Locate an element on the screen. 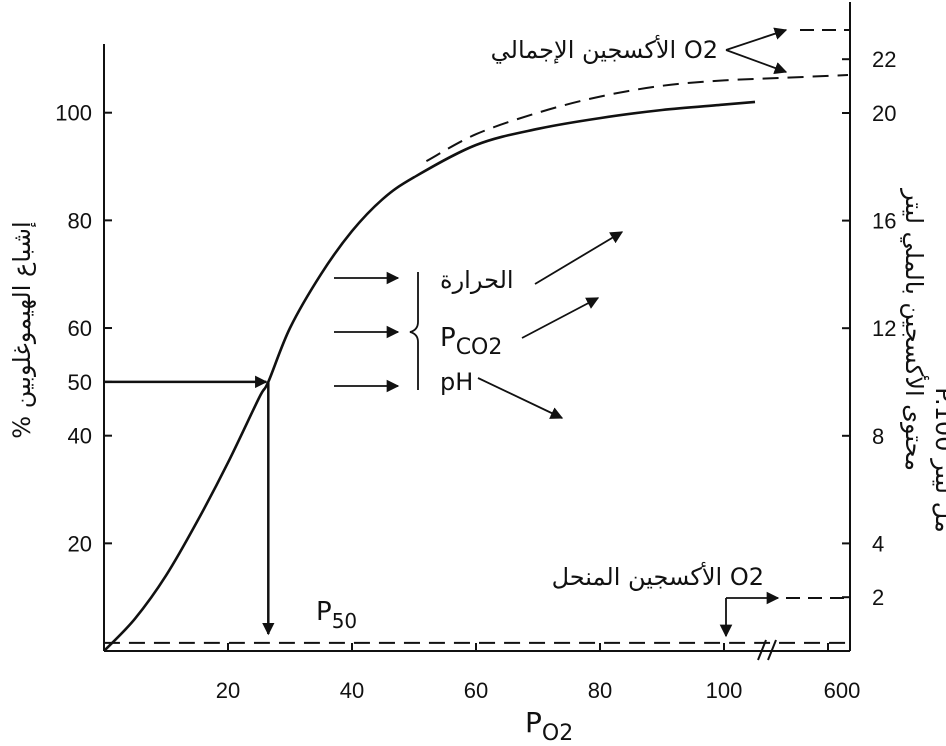 Image resolution: width=946 pixels, height=746 pixels. y-right-tick-label: 2 is located at coordinates (878, 597).